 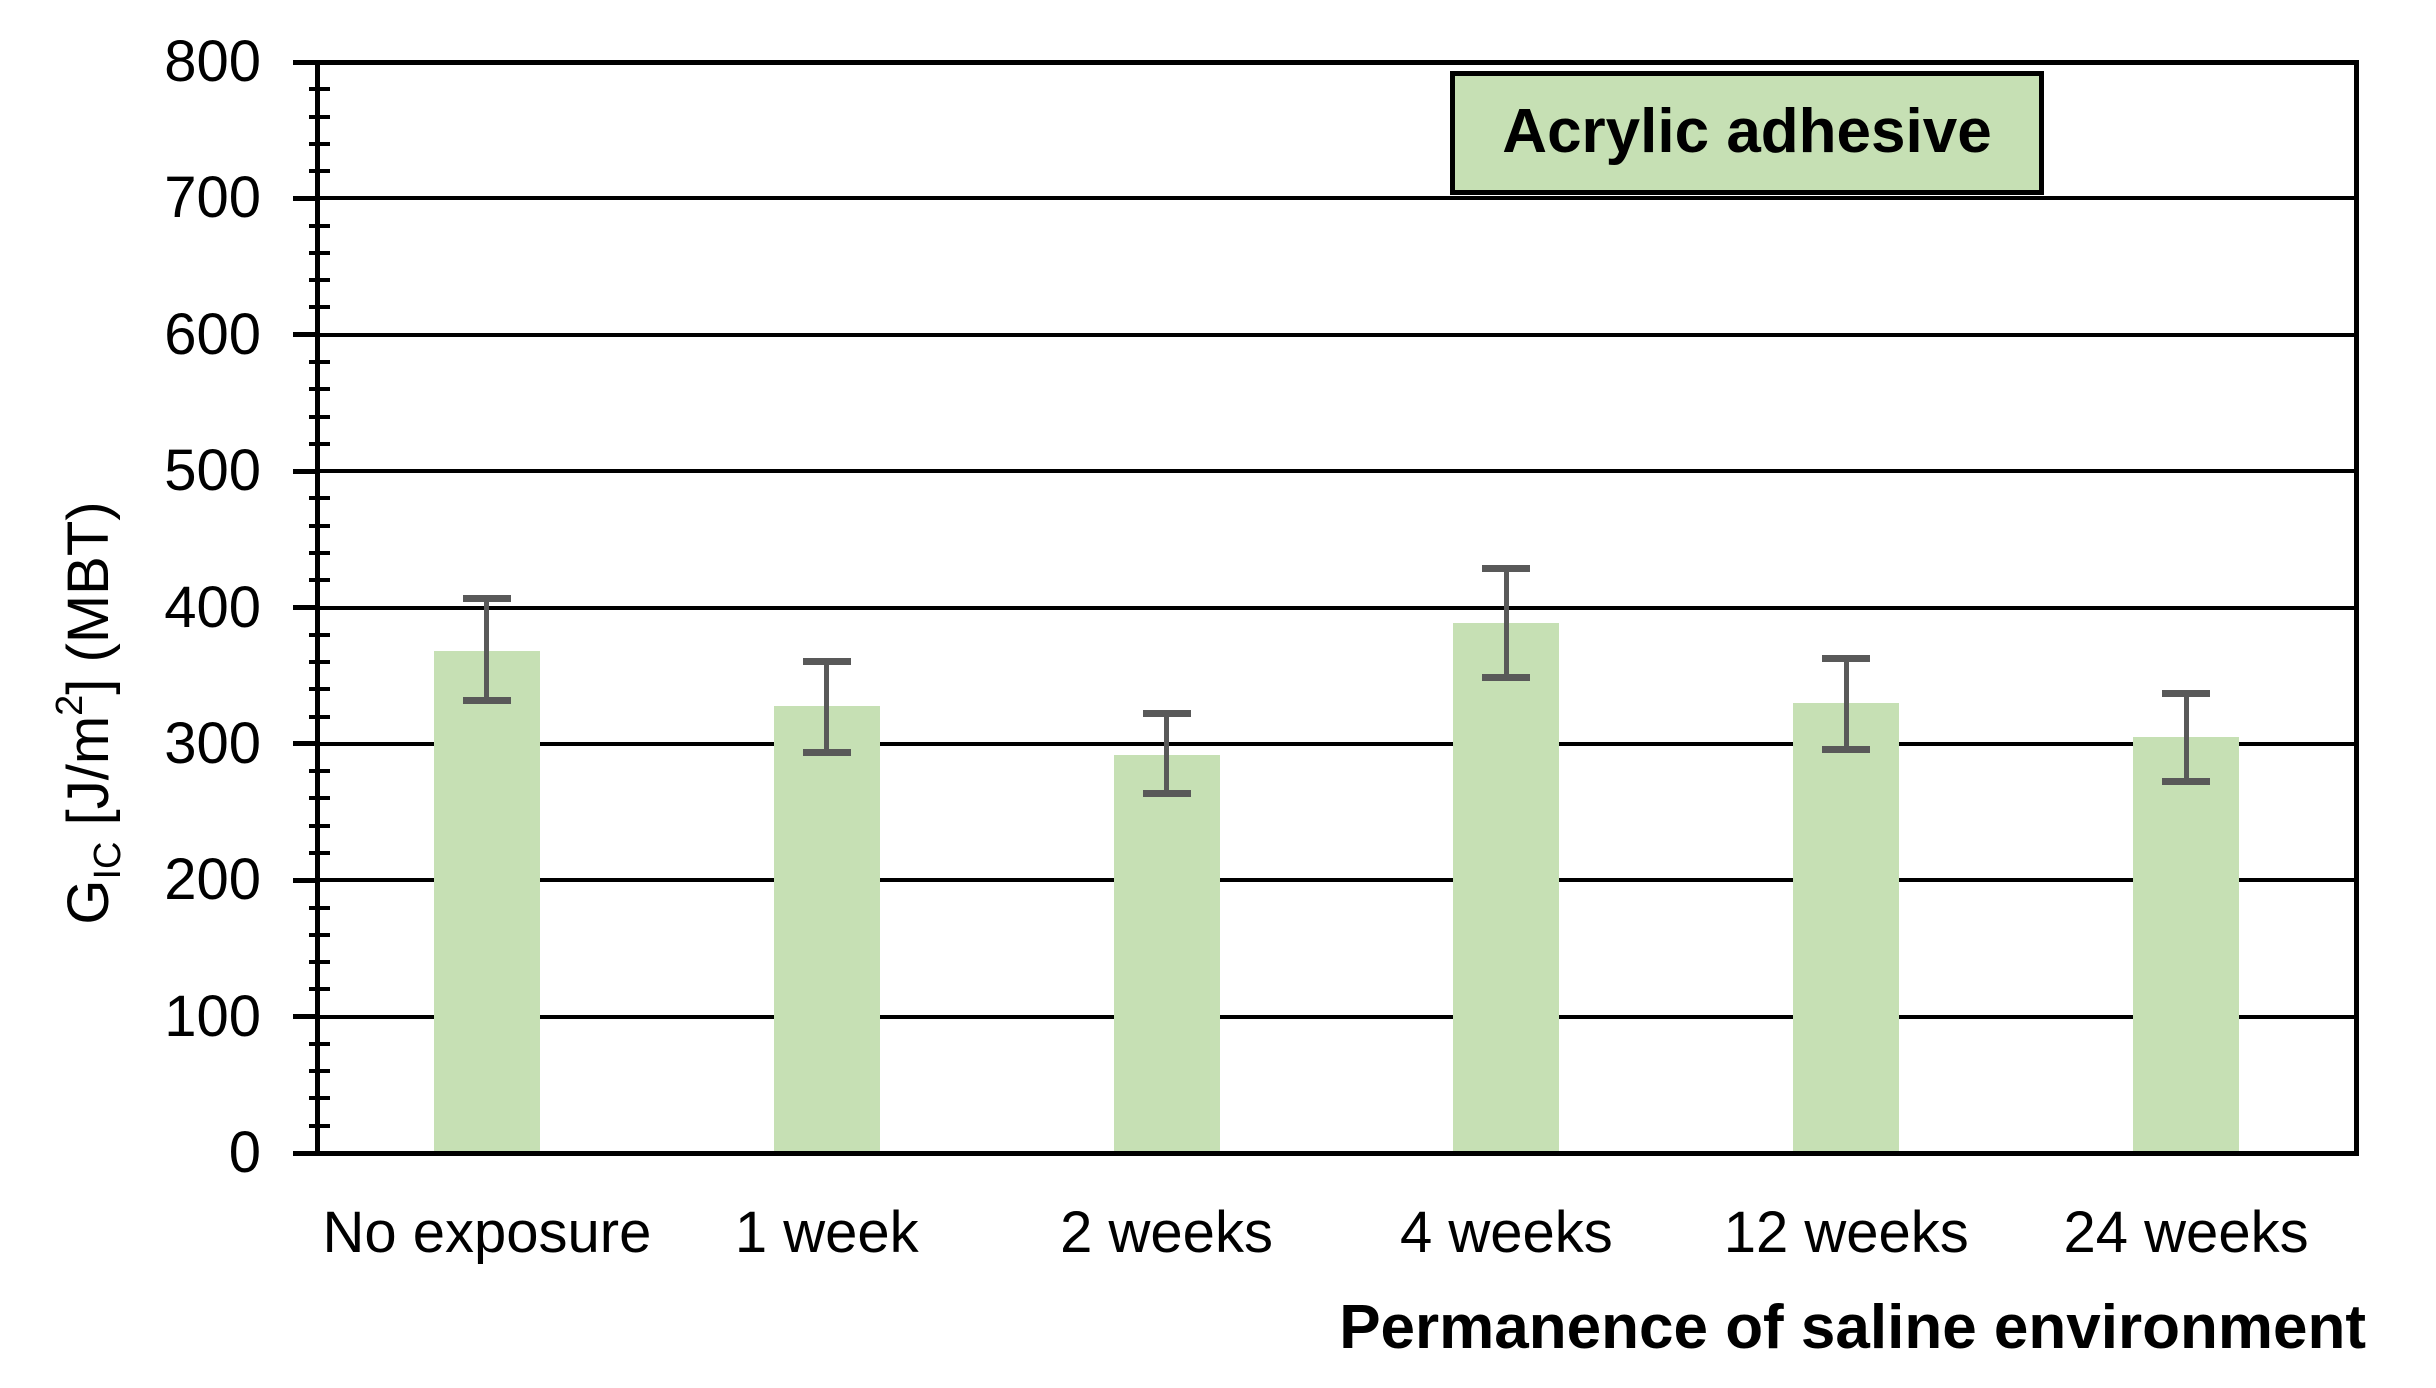 I want to click on y-tick-label-800: 800, so click(x=212, y=61).